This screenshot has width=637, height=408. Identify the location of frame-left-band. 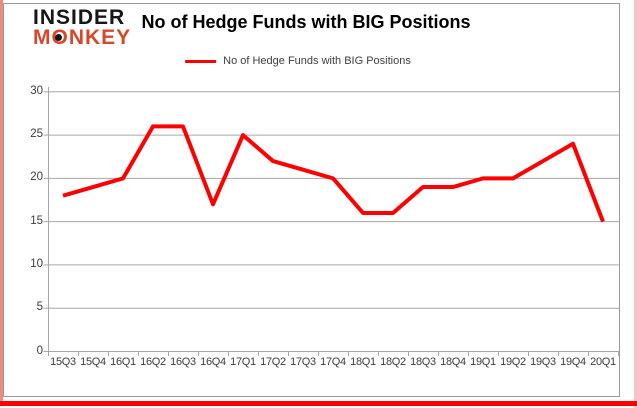
(1, 201).